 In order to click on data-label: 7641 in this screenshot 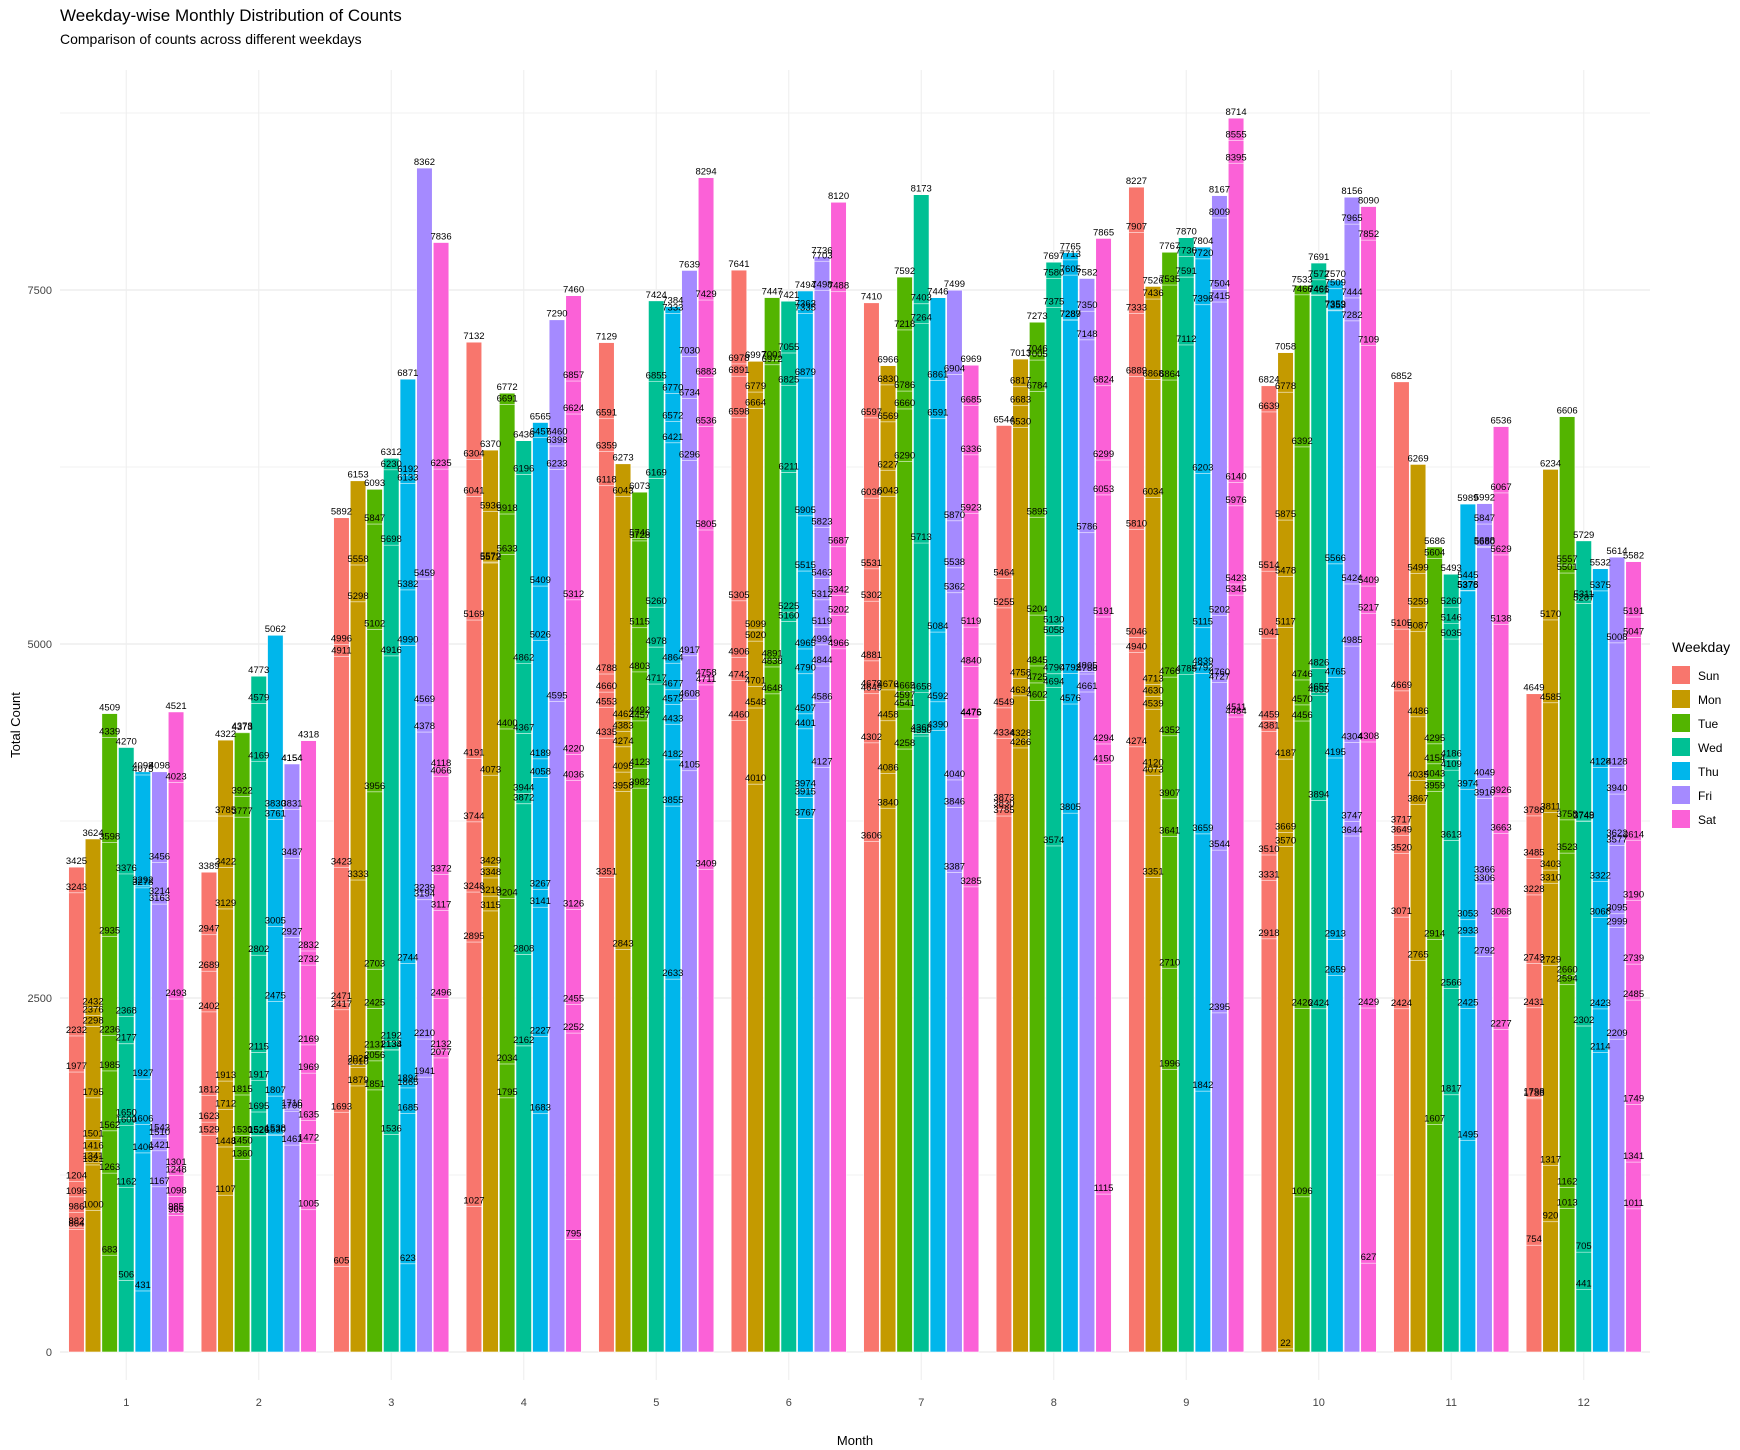, I will do `click(738, 264)`.